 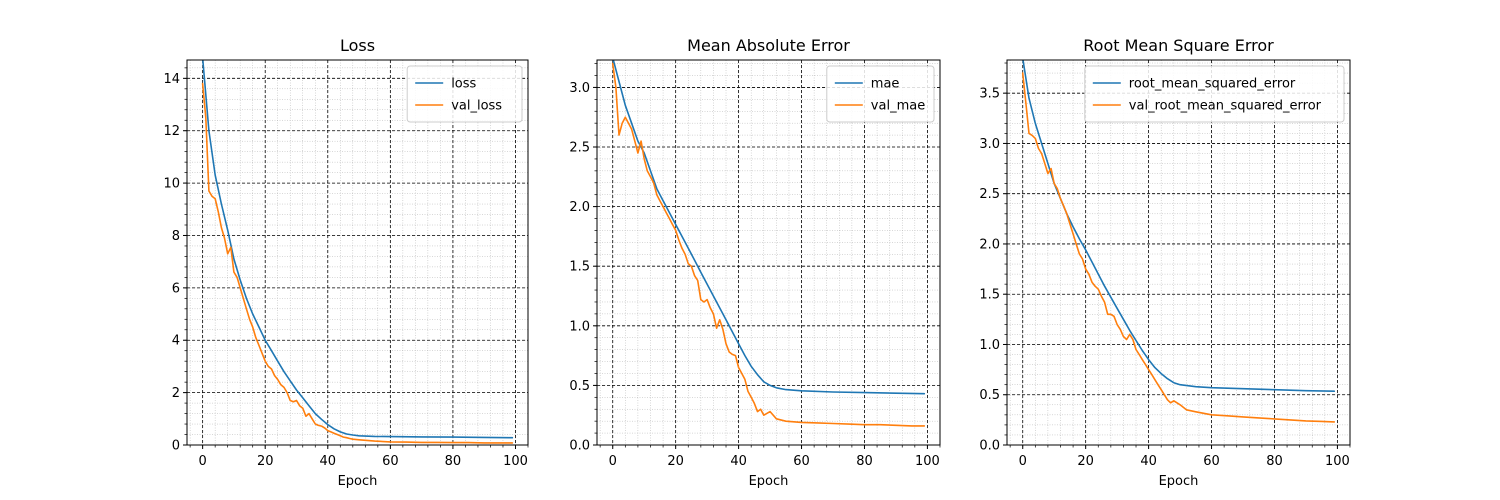 What do you see at coordinates (1225, 106) in the screenshot?
I see `legend-label: val_root_mean_squared_error` at bounding box center [1225, 106].